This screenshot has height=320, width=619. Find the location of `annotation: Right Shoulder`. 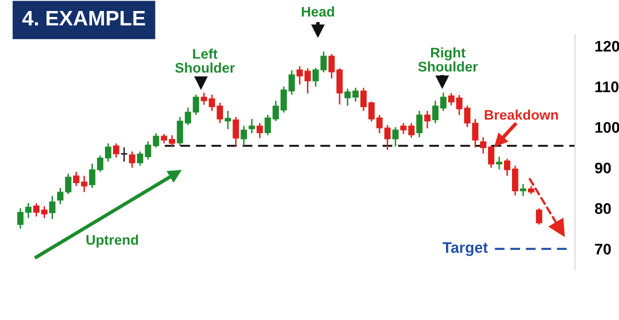

annotation: Right Shoulder is located at coordinates (448, 59).